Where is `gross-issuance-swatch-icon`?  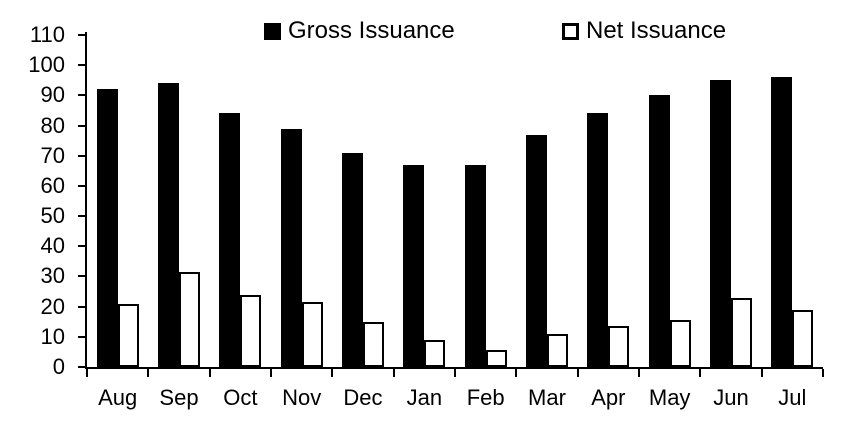
gross-issuance-swatch-icon is located at coordinates (272, 31).